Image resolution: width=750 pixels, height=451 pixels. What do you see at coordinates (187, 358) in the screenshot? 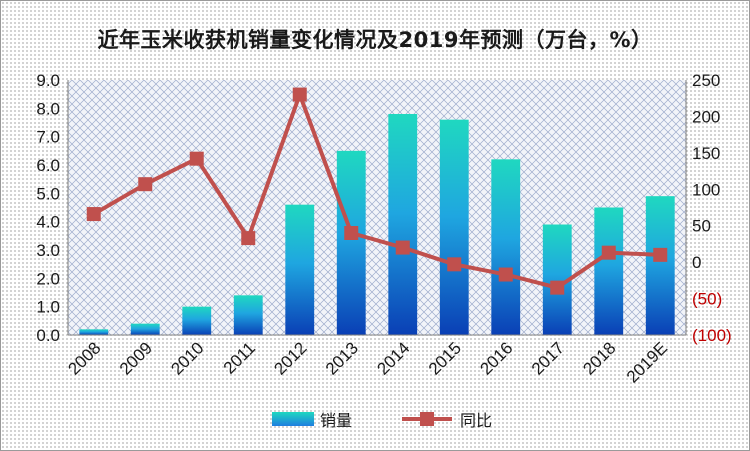
I see `x-tick-label: 2010` at bounding box center [187, 358].